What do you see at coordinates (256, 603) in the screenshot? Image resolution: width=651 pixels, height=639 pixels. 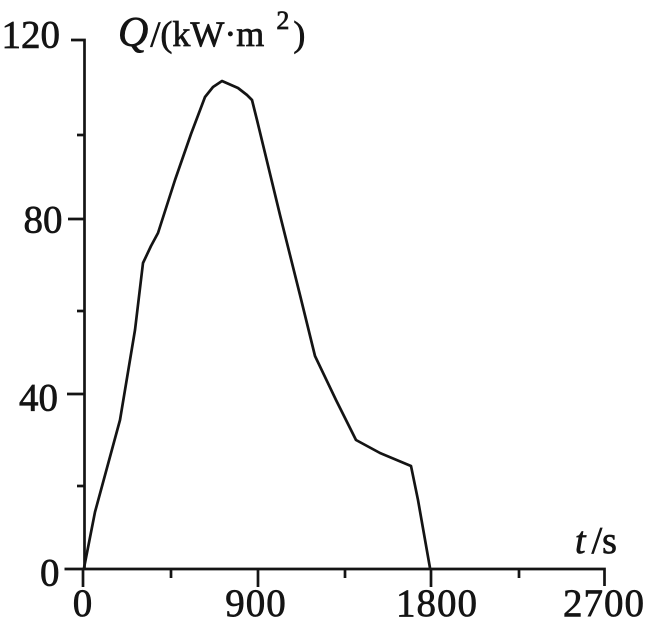 I see `svg-text: 900` at bounding box center [256, 603].